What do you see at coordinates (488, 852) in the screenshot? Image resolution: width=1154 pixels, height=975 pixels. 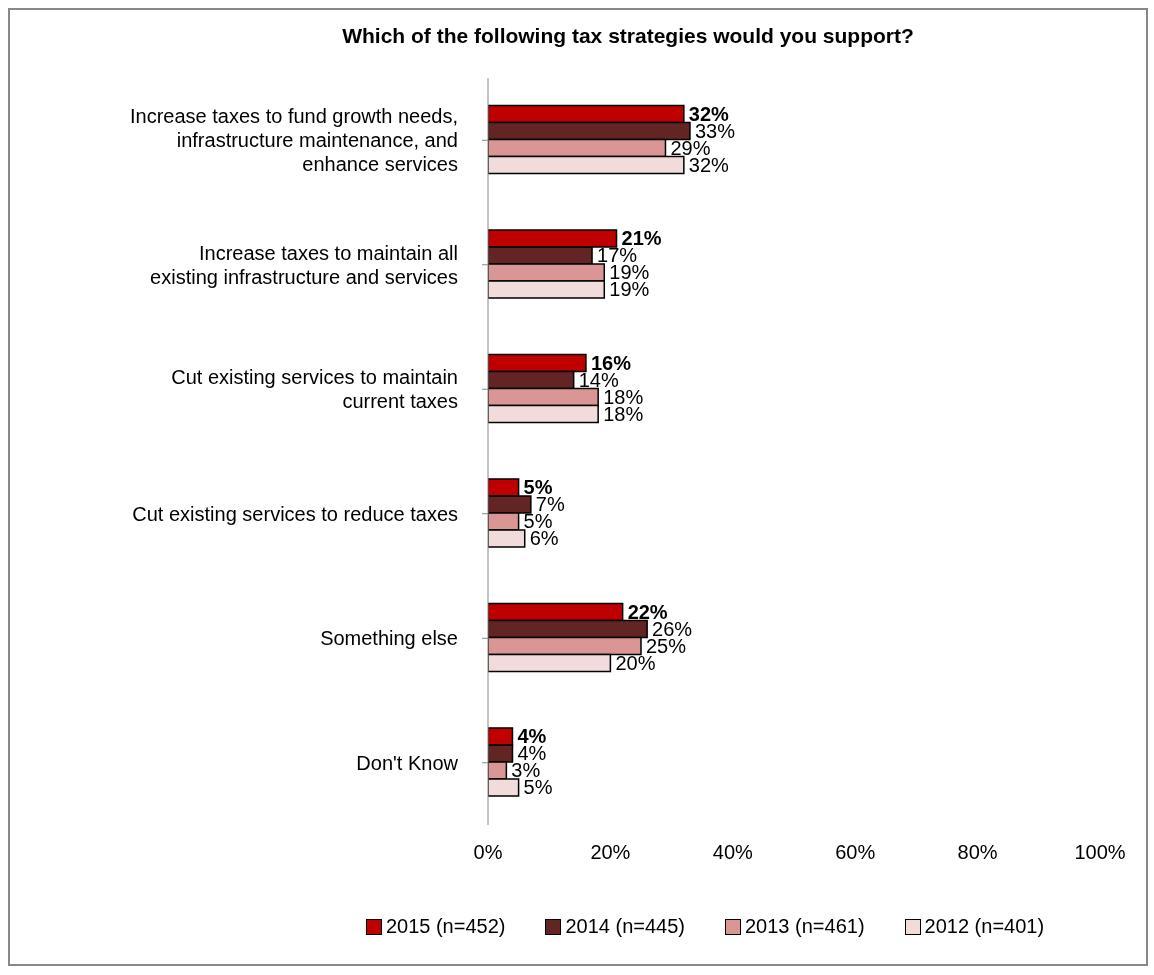 I see `x-tick-label: 0%` at bounding box center [488, 852].